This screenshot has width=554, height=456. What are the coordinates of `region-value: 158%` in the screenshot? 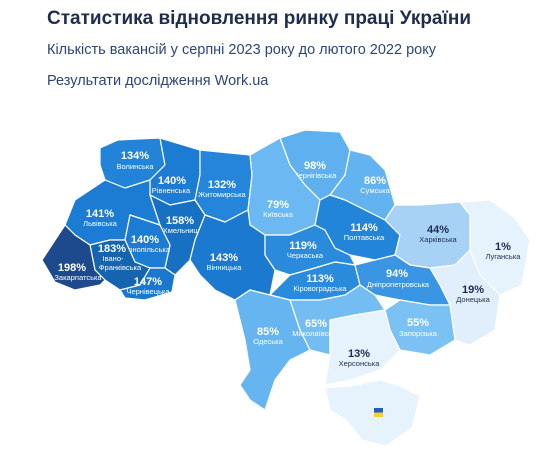 It's located at (180, 221).